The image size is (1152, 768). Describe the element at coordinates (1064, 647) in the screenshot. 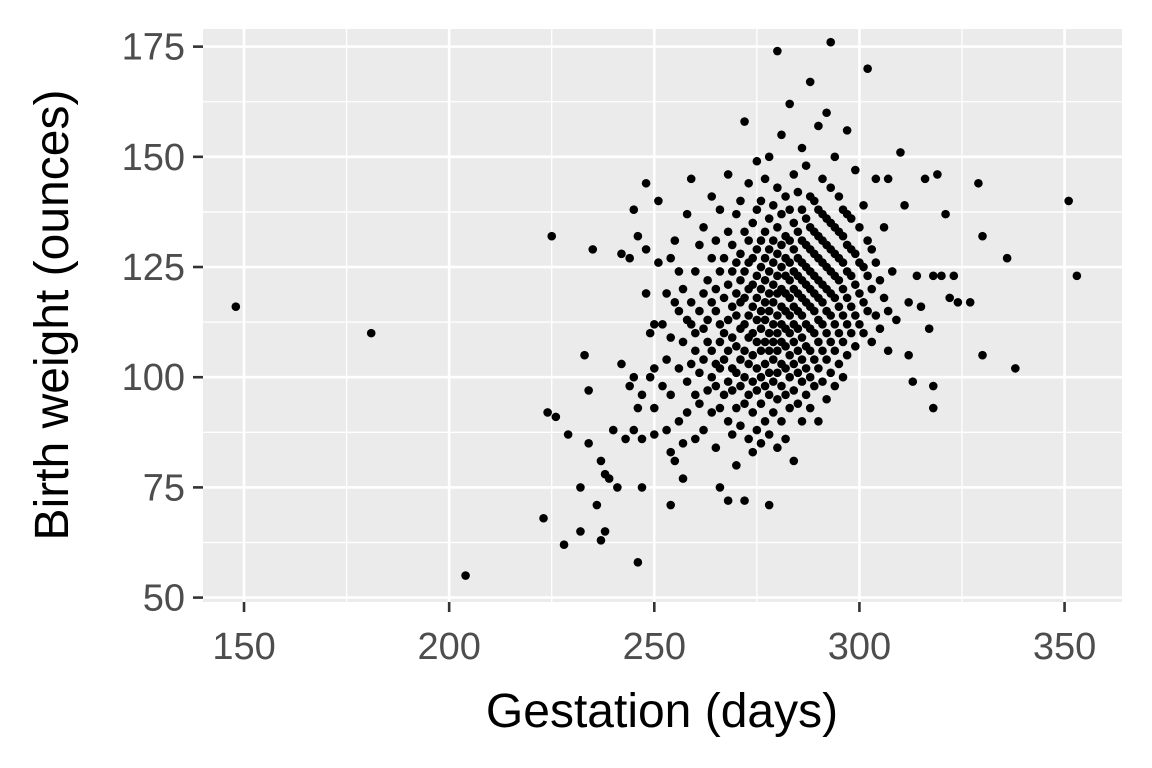

I see `x-tick-label: 350` at that location.